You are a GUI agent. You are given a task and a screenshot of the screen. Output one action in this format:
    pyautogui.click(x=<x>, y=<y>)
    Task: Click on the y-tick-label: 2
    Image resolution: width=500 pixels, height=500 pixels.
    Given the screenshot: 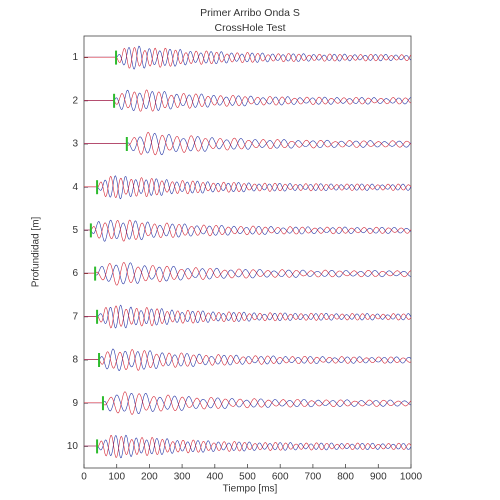 What is the action you would take?
    pyautogui.click(x=75, y=100)
    